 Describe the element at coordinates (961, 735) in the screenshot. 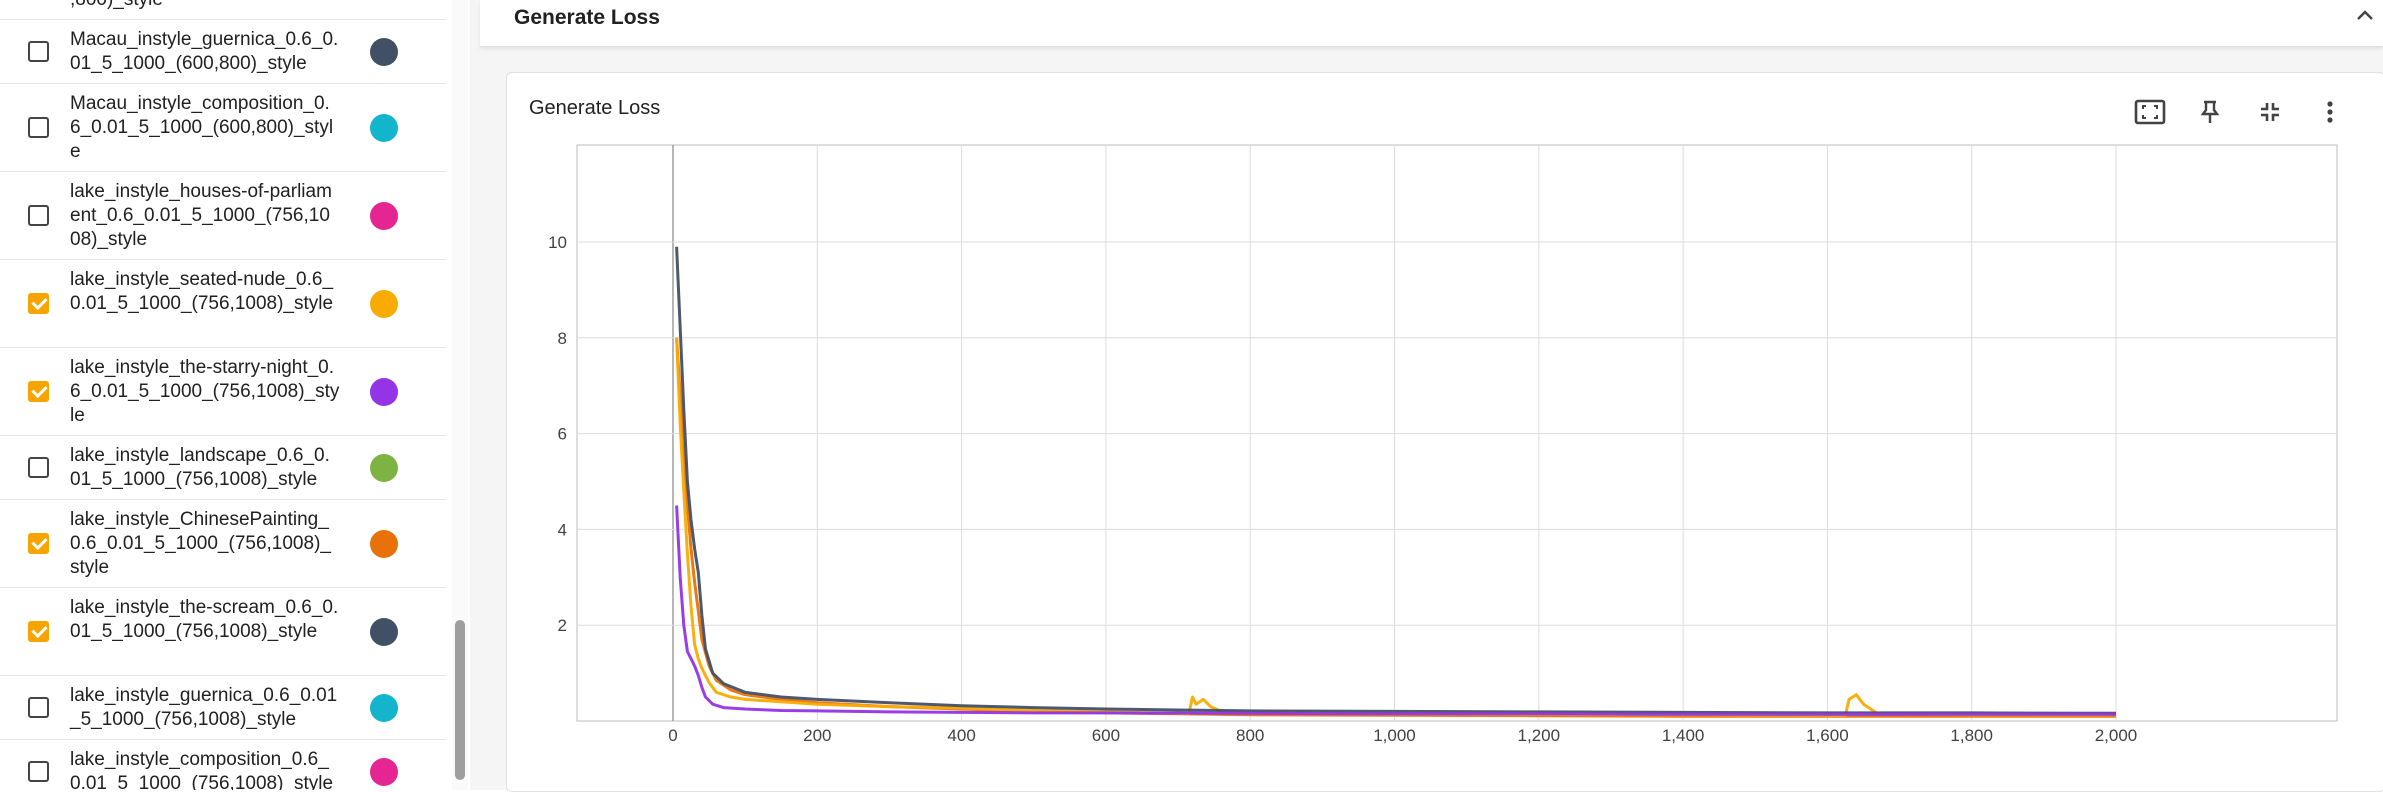

I see `x-tick-label: 400` at that location.